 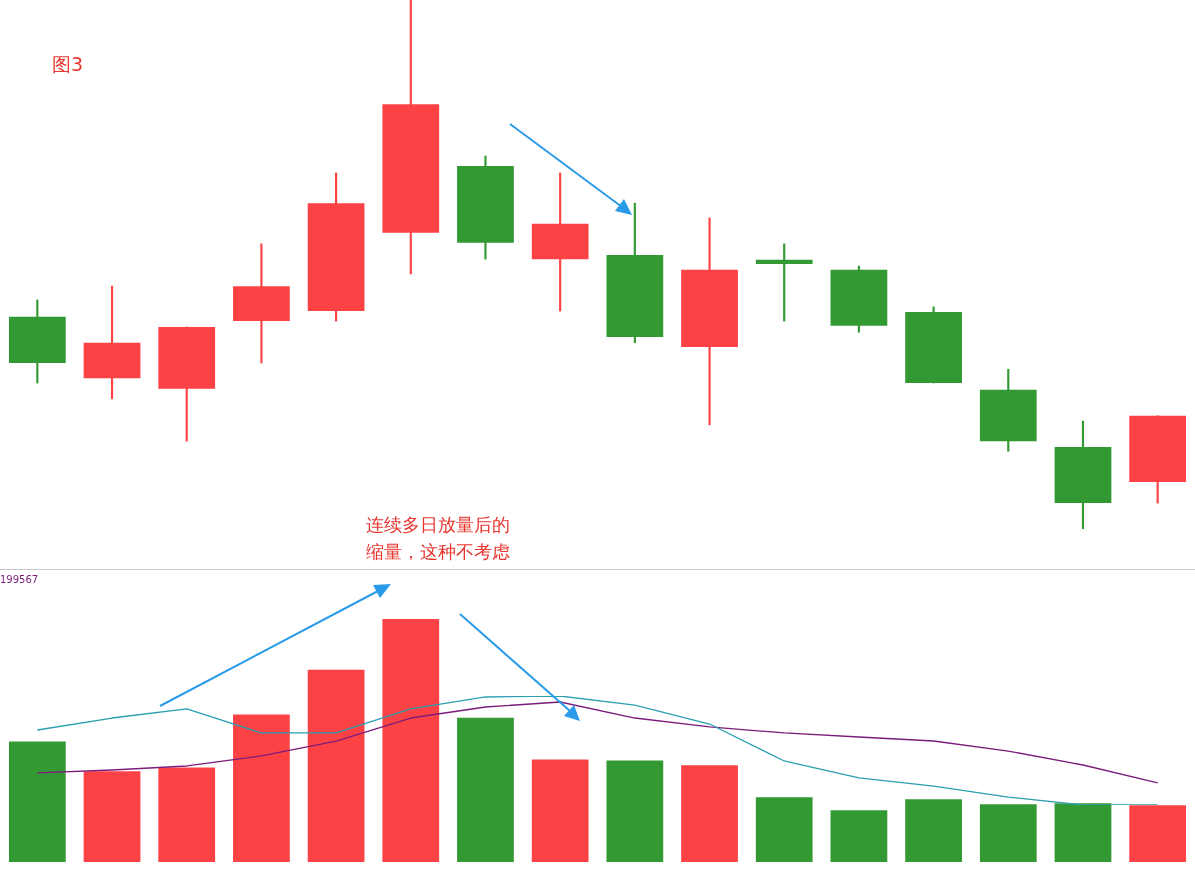 I want to click on text: 199567, so click(x=19, y=580).